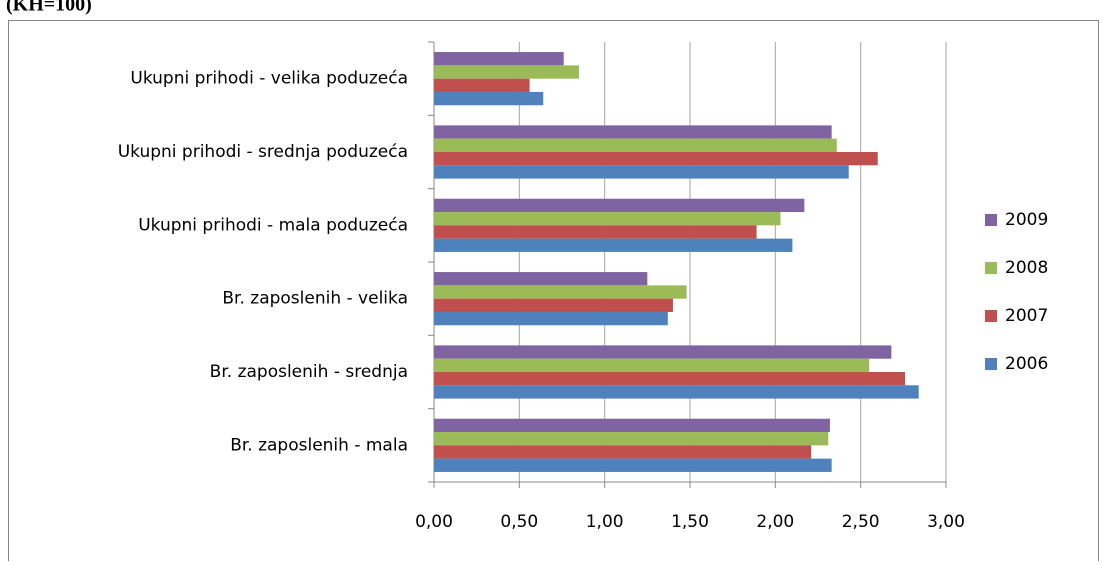 Image resolution: width=1103 pixels, height=565 pixels. Describe the element at coordinates (605, 522) in the screenshot. I see `x-tick-label: 1,00` at that location.